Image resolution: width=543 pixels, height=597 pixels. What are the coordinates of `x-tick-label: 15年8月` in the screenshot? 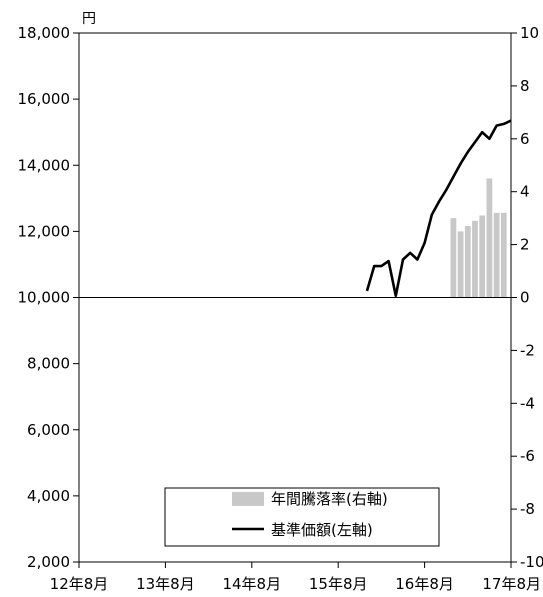 It's located at (338, 584).